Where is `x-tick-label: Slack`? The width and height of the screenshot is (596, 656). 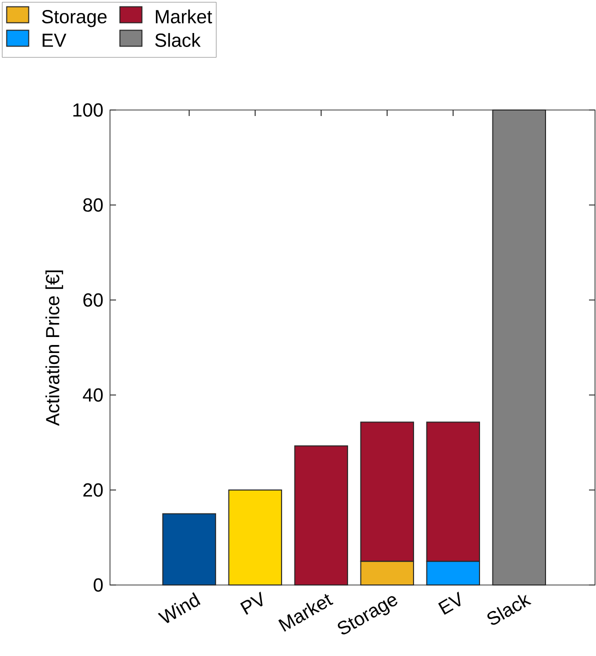
x-tick-label: Slack is located at coordinates (509, 609).